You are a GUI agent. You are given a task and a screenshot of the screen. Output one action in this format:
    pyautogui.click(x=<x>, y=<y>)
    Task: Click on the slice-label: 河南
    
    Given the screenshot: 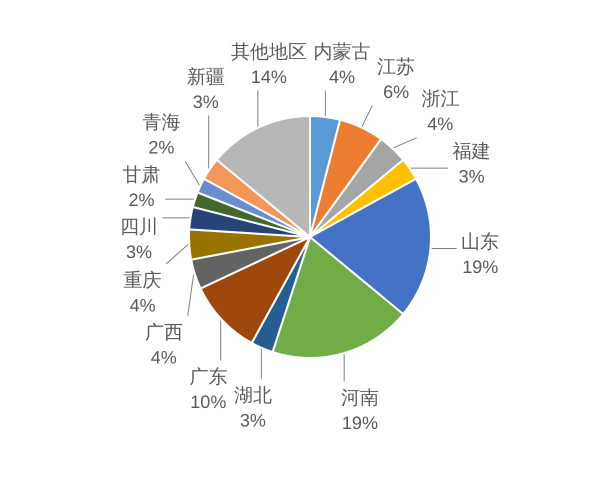 What is the action you would take?
    pyautogui.click(x=359, y=398)
    